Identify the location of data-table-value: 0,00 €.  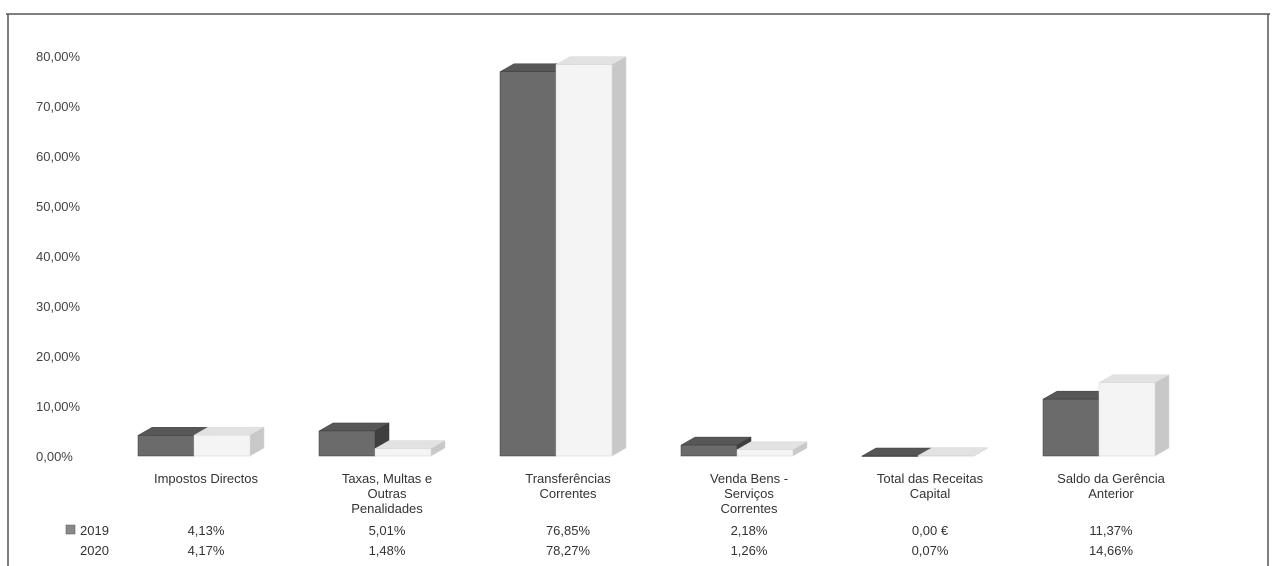
(930, 530).